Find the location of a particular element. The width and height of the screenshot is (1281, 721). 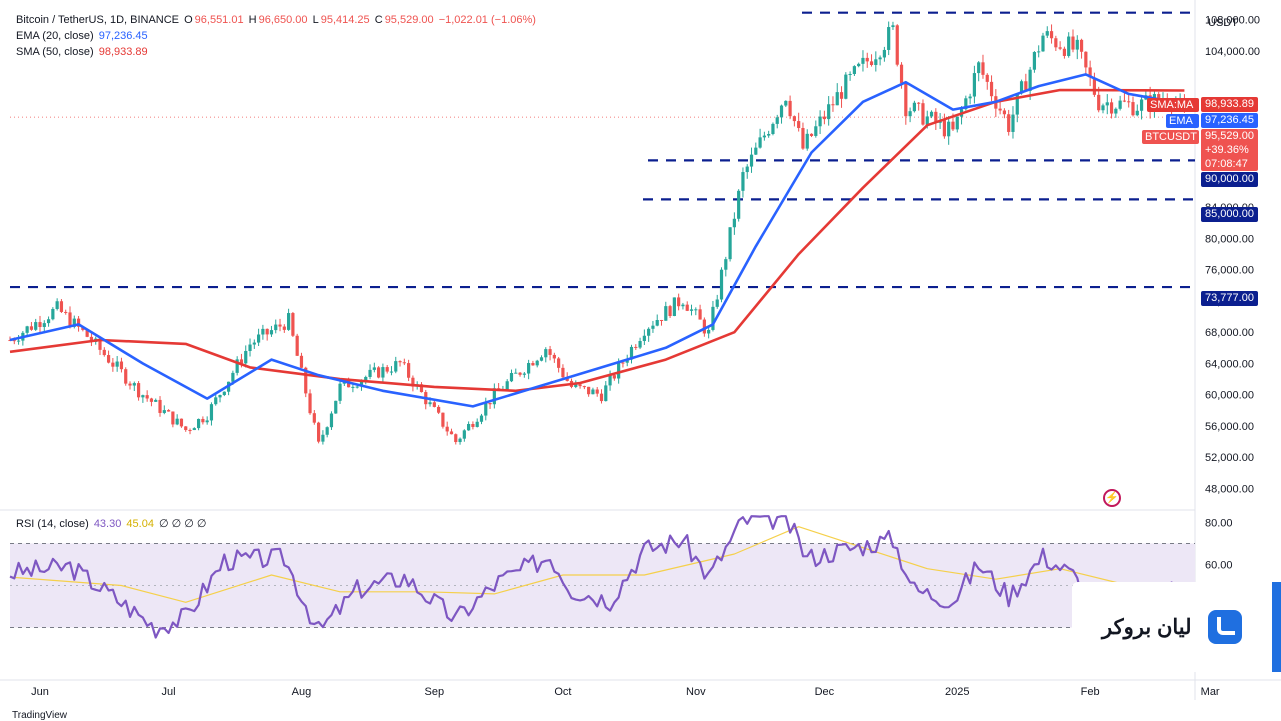

ema-legend: EMA (20, close) 97,236.45 is located at coordinates (83, 36).